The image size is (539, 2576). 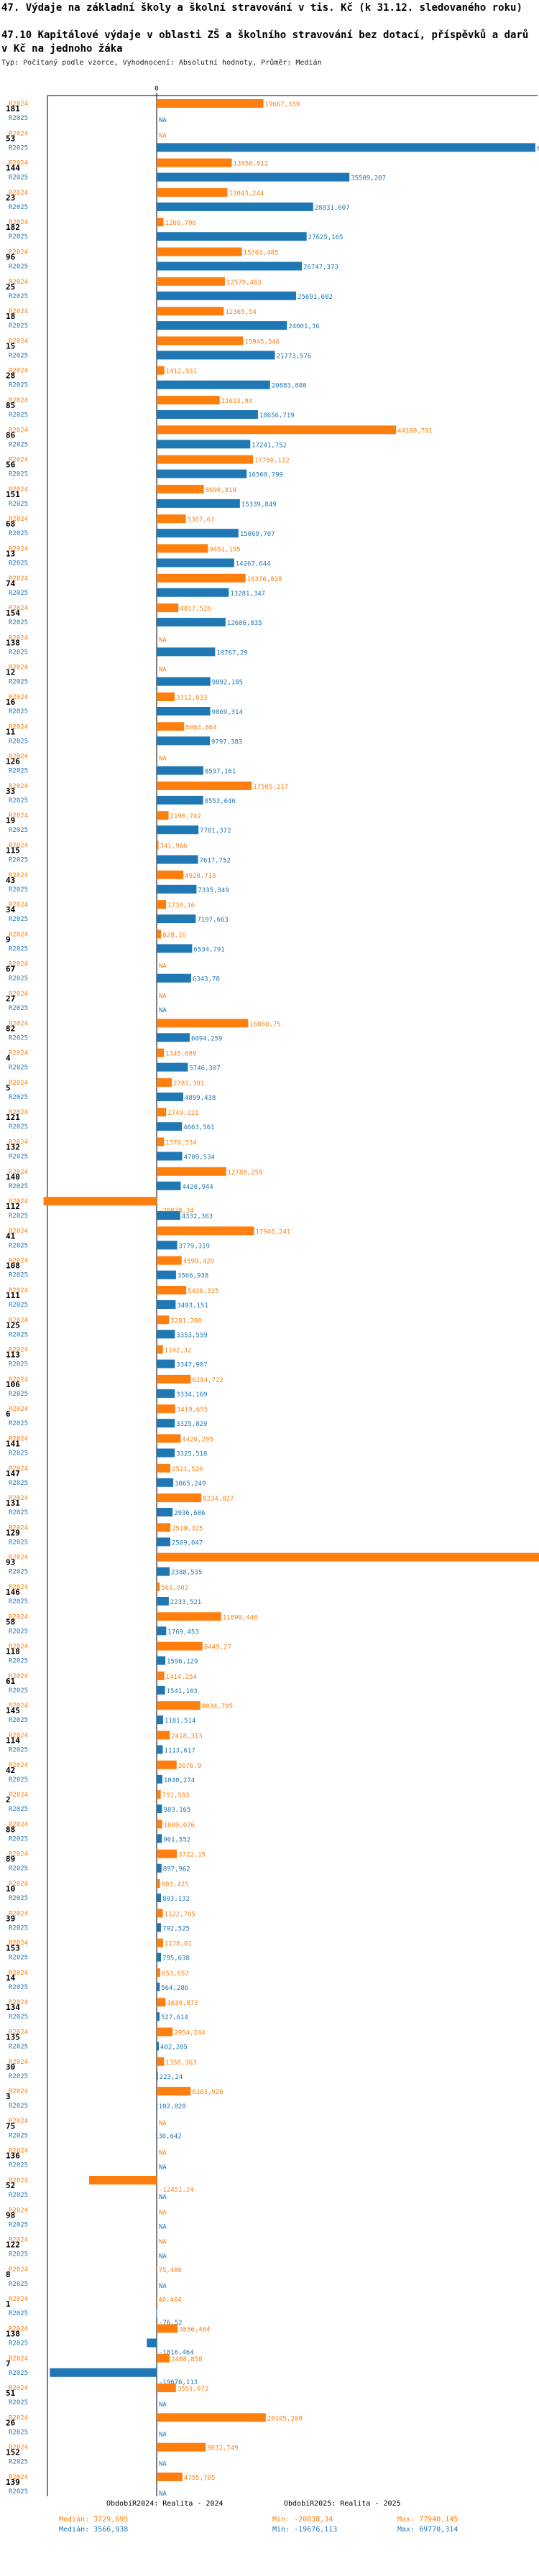 What do you see at coordinates (13, 2482) in the screenshot?
I see `category-label: 139` at bounding box center [13, 2482].